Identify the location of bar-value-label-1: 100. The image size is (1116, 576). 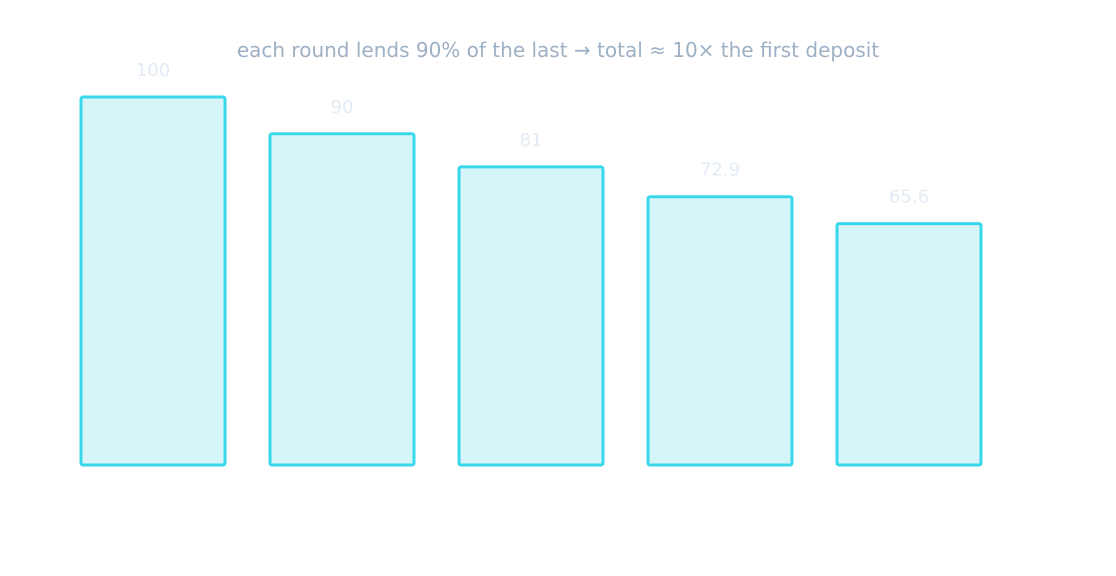
(153, 70).